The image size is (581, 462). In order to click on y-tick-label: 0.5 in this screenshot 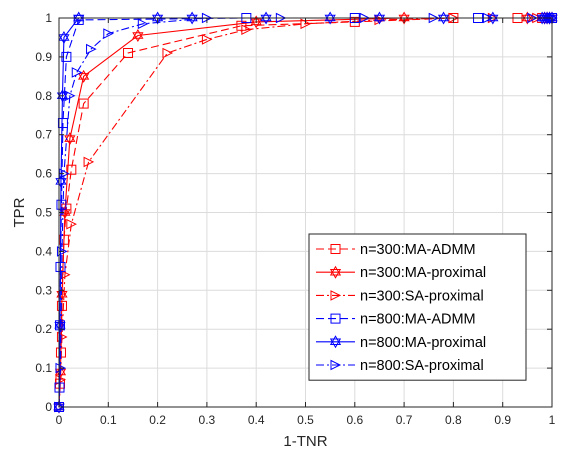, I will do `click(43, 213)`.